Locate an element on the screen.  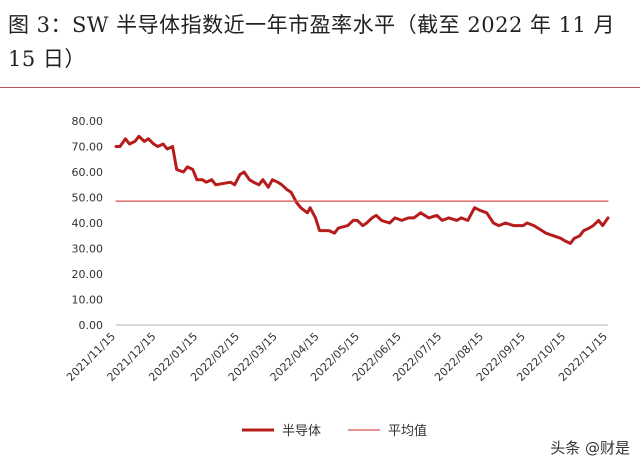
y-tick-label: 40.00 is located at coordinates (88, 223).